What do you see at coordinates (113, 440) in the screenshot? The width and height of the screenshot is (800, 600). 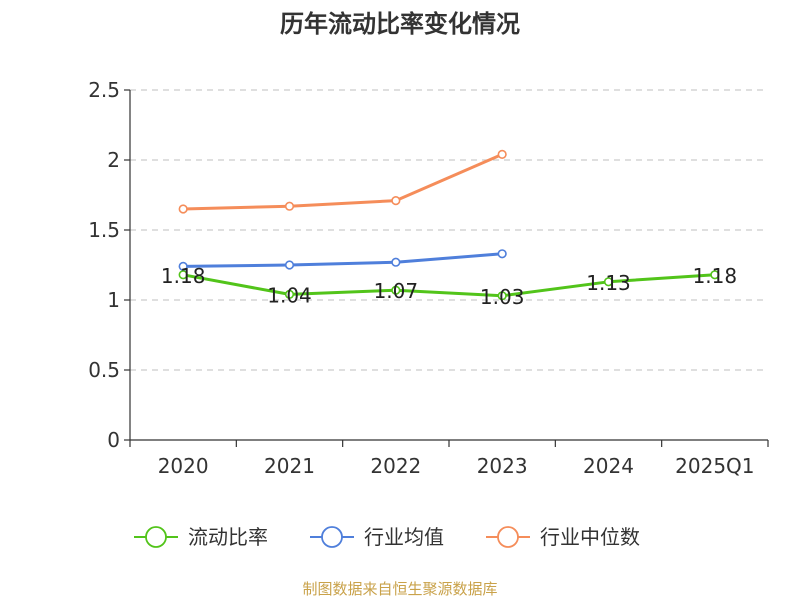 I see `y-tick-label: 0` at bounding box center [113, 440].